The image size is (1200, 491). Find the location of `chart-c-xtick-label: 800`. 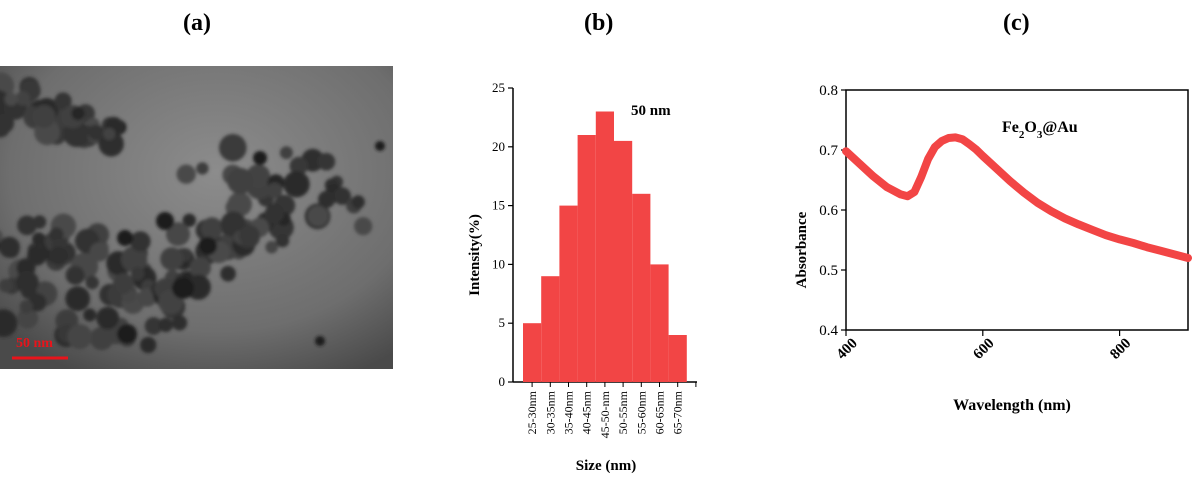

chart-c-xtick-label: 800 is located at coordinates (1120, 349).